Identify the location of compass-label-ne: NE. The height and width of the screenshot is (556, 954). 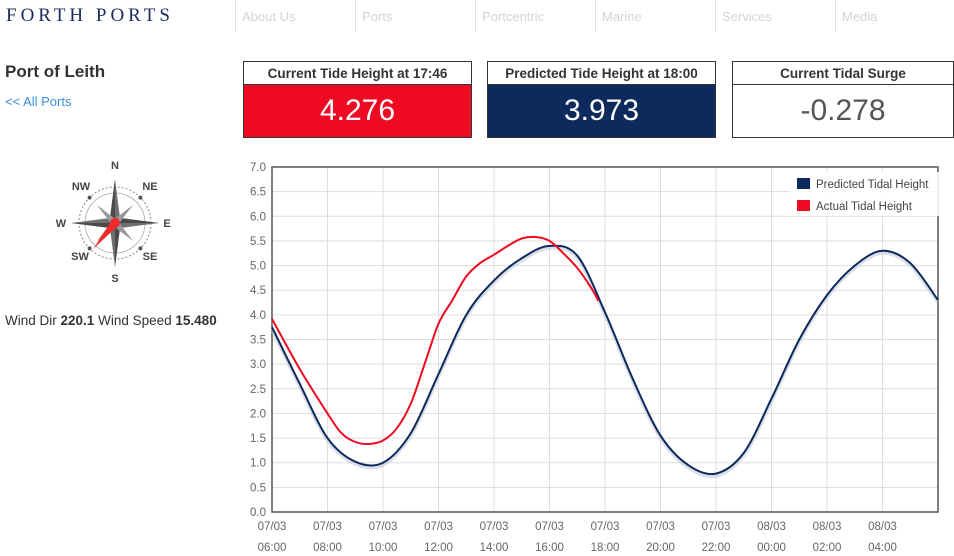
(149, 187).